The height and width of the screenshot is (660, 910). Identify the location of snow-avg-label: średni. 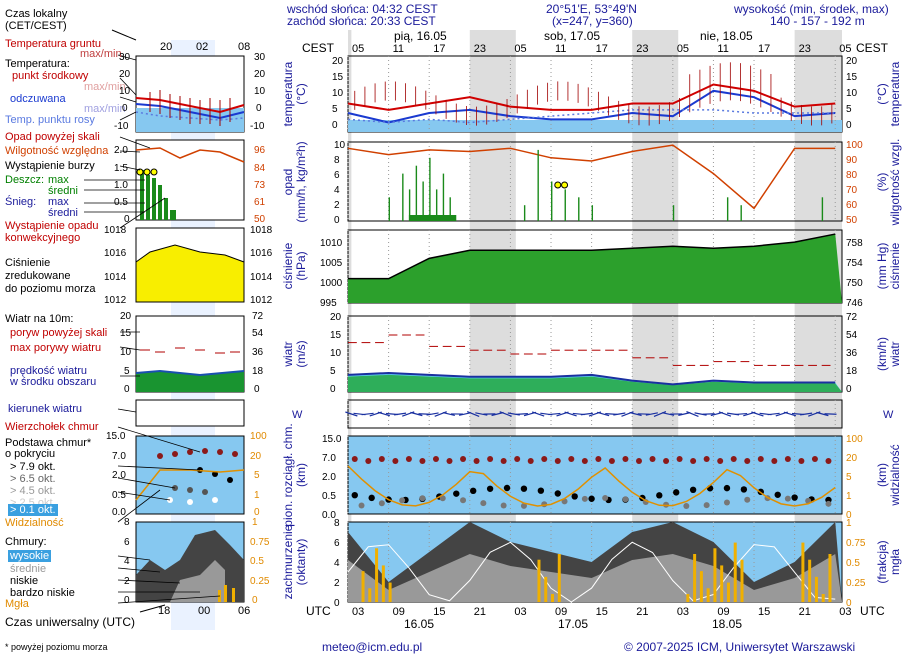
(63, 213).